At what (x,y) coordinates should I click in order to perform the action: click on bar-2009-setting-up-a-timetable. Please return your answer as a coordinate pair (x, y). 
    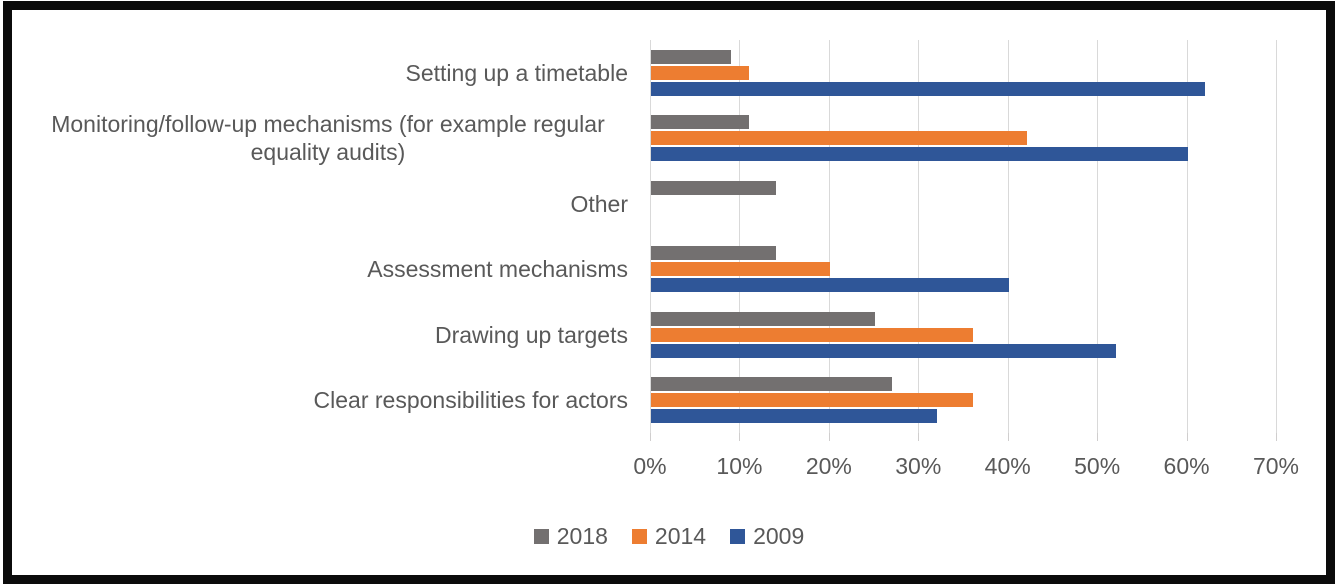
    Looking at the image, I should click on (928, 88).